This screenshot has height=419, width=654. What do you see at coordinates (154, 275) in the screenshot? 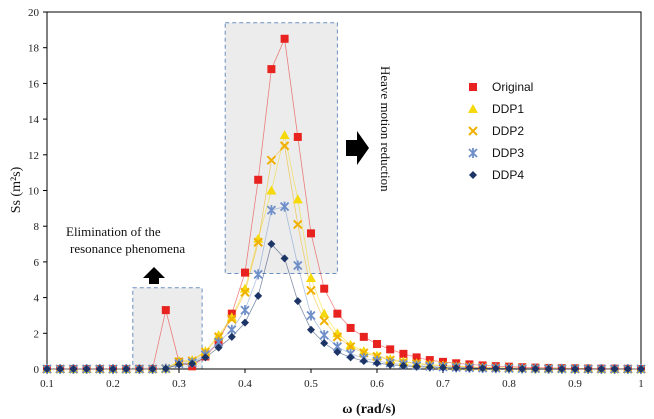
I see `up-arrow-icon` at bounding box center [154, 275].